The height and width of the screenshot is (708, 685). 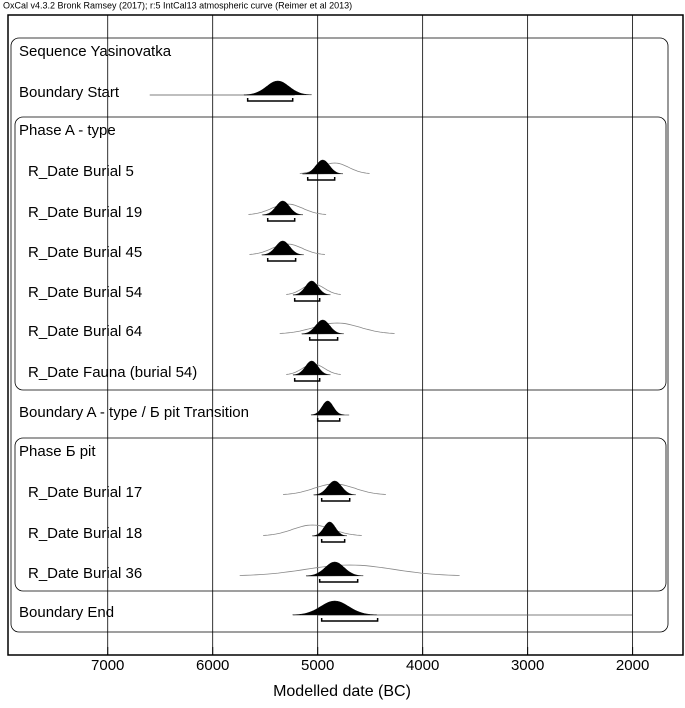 What do you see at coordinates (85, 292) in the screenshot?
I see `row-label: R_Date Burial 54` at bounding box center [85, 292].